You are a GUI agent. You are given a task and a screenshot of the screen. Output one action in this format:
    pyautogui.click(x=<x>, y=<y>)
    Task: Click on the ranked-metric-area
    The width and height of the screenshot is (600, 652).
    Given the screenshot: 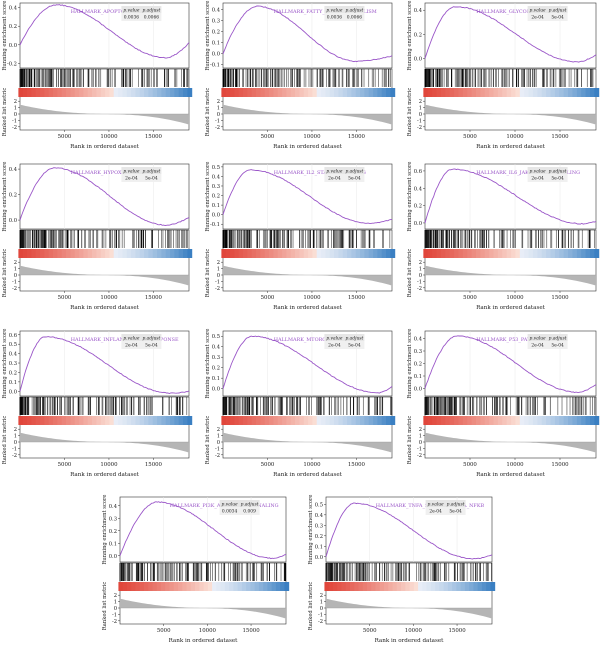 What is the action you would take?
    pyautogui.click(x=203, y=608)
    